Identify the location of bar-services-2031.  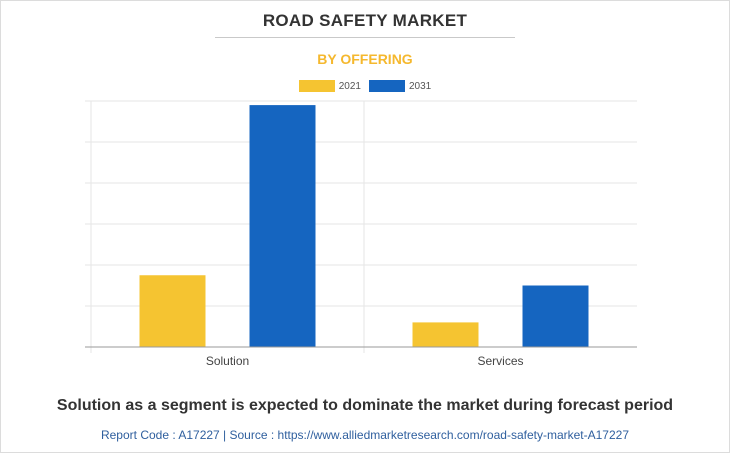
(555, 316).